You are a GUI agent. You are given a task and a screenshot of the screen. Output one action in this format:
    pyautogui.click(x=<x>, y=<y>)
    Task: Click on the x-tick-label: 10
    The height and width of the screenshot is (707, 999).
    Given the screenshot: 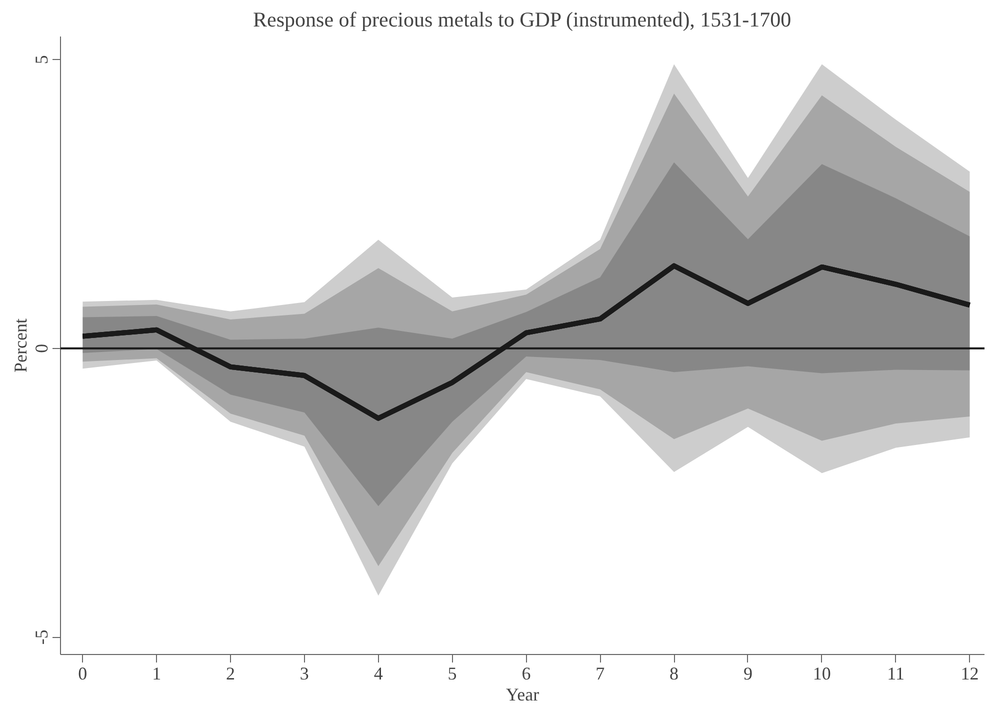 What is the action you would take?
    pyautogui.click(x=821, y=674)
    